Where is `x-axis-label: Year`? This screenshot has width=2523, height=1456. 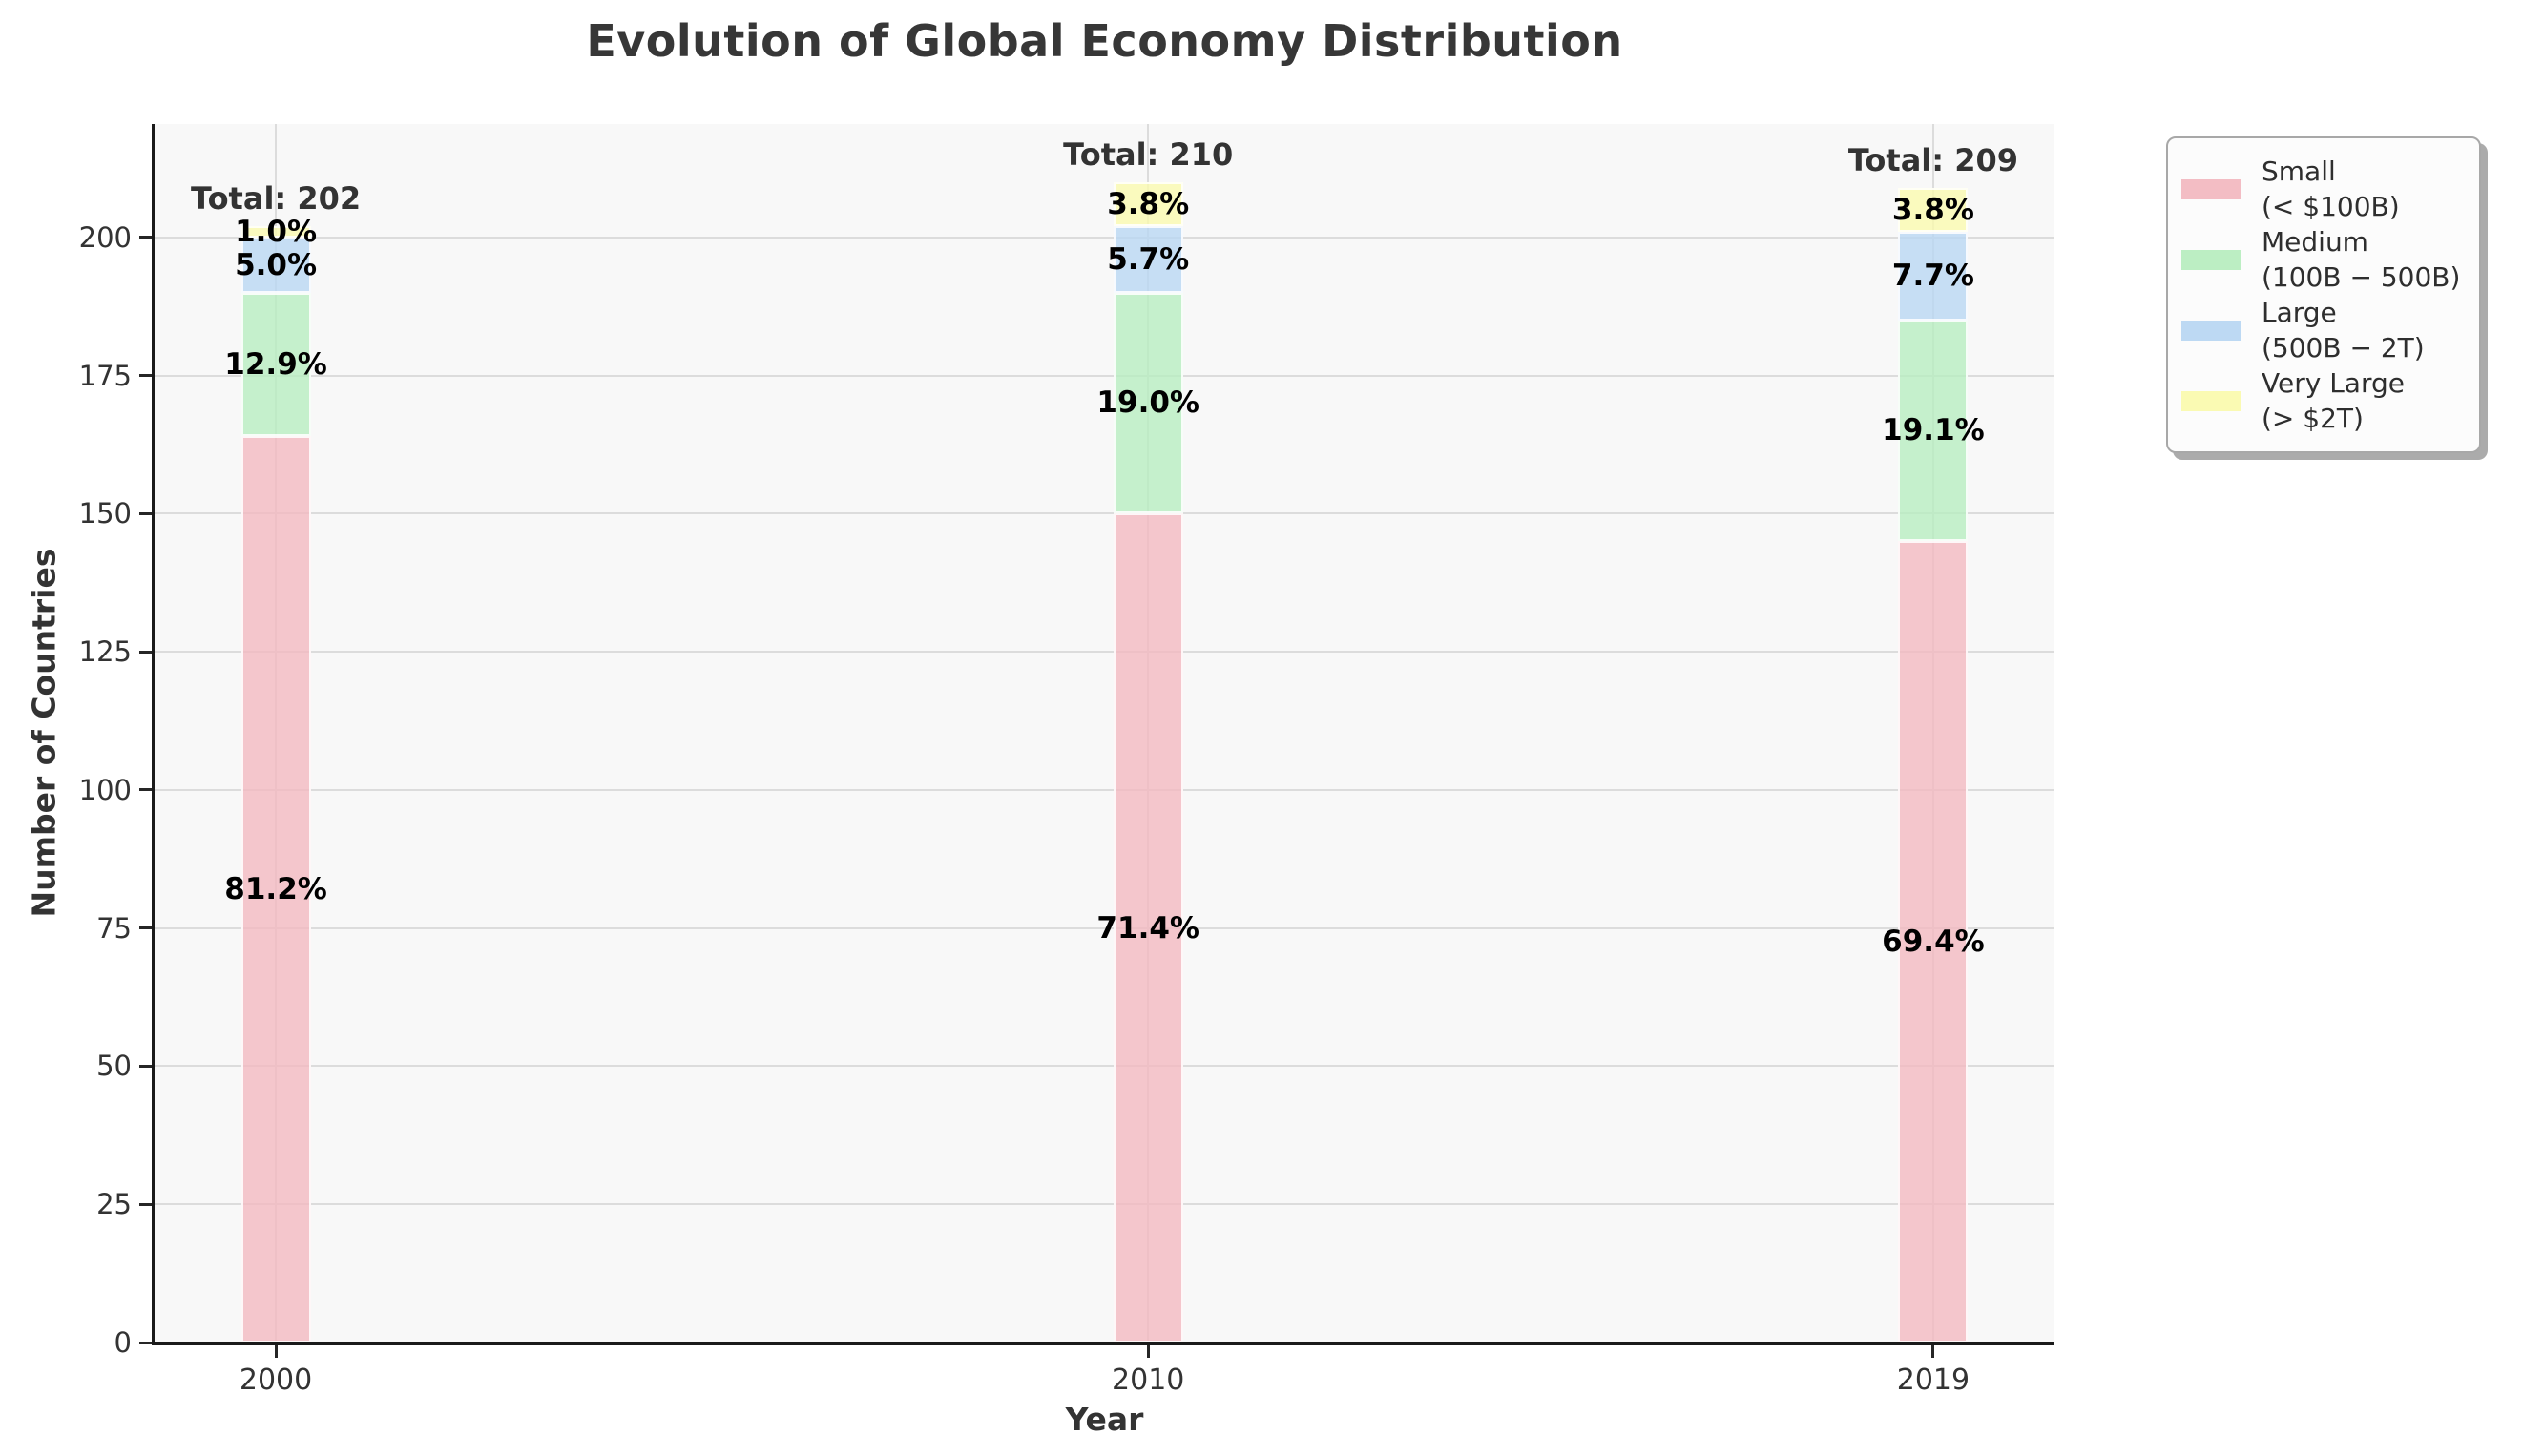
x-axis-label: Year is located at coordinates (1104, 1420).